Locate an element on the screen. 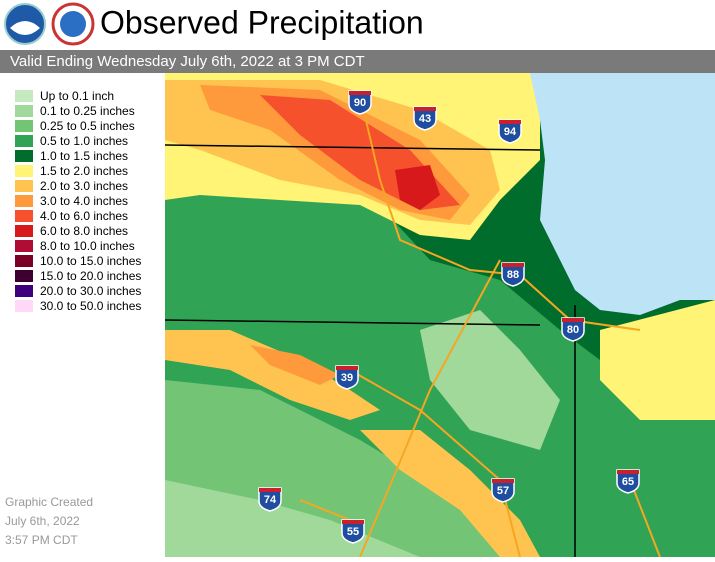  legend-label: 10.0 to 15.0 inches is located at coordinates (90, 261).